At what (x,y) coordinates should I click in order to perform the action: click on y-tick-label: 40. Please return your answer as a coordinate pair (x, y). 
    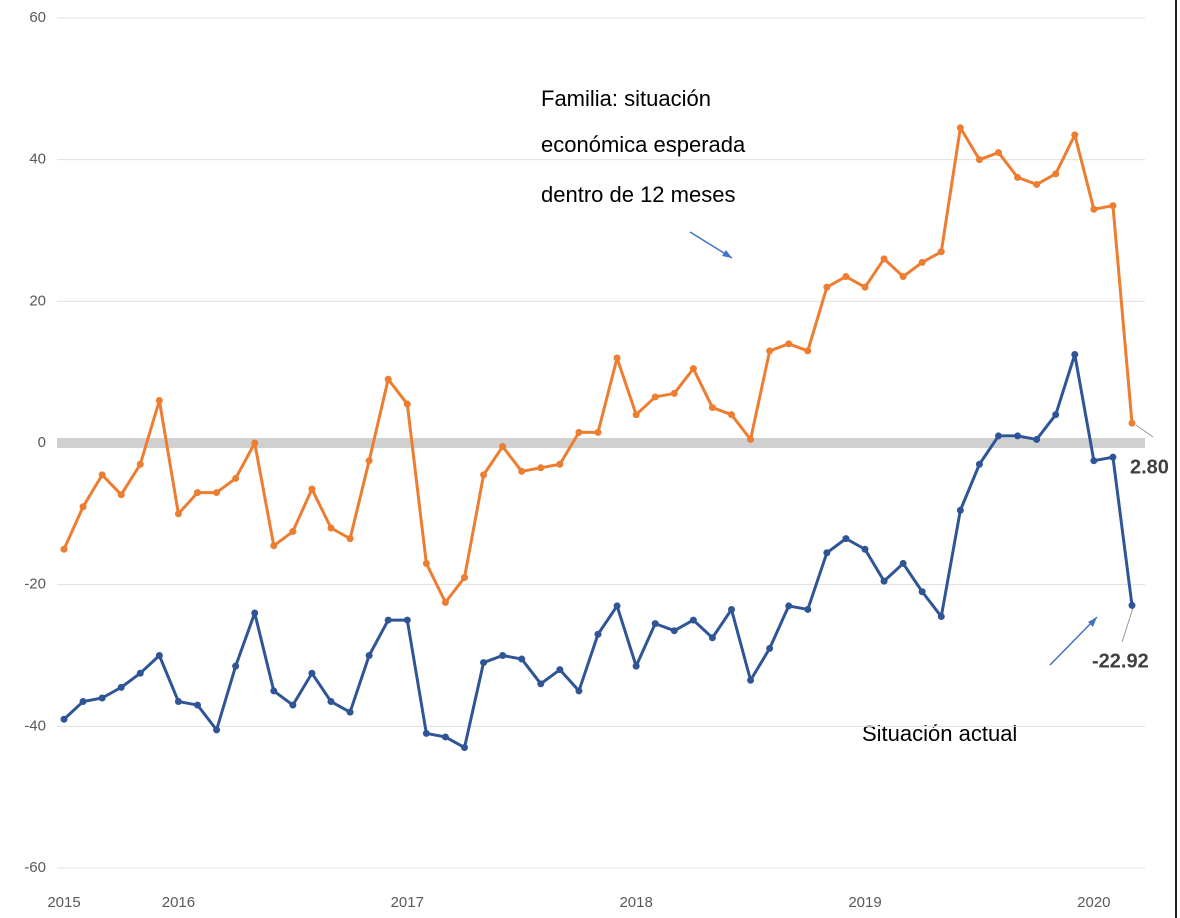
    Looking at the image, I should click on (37, 159).